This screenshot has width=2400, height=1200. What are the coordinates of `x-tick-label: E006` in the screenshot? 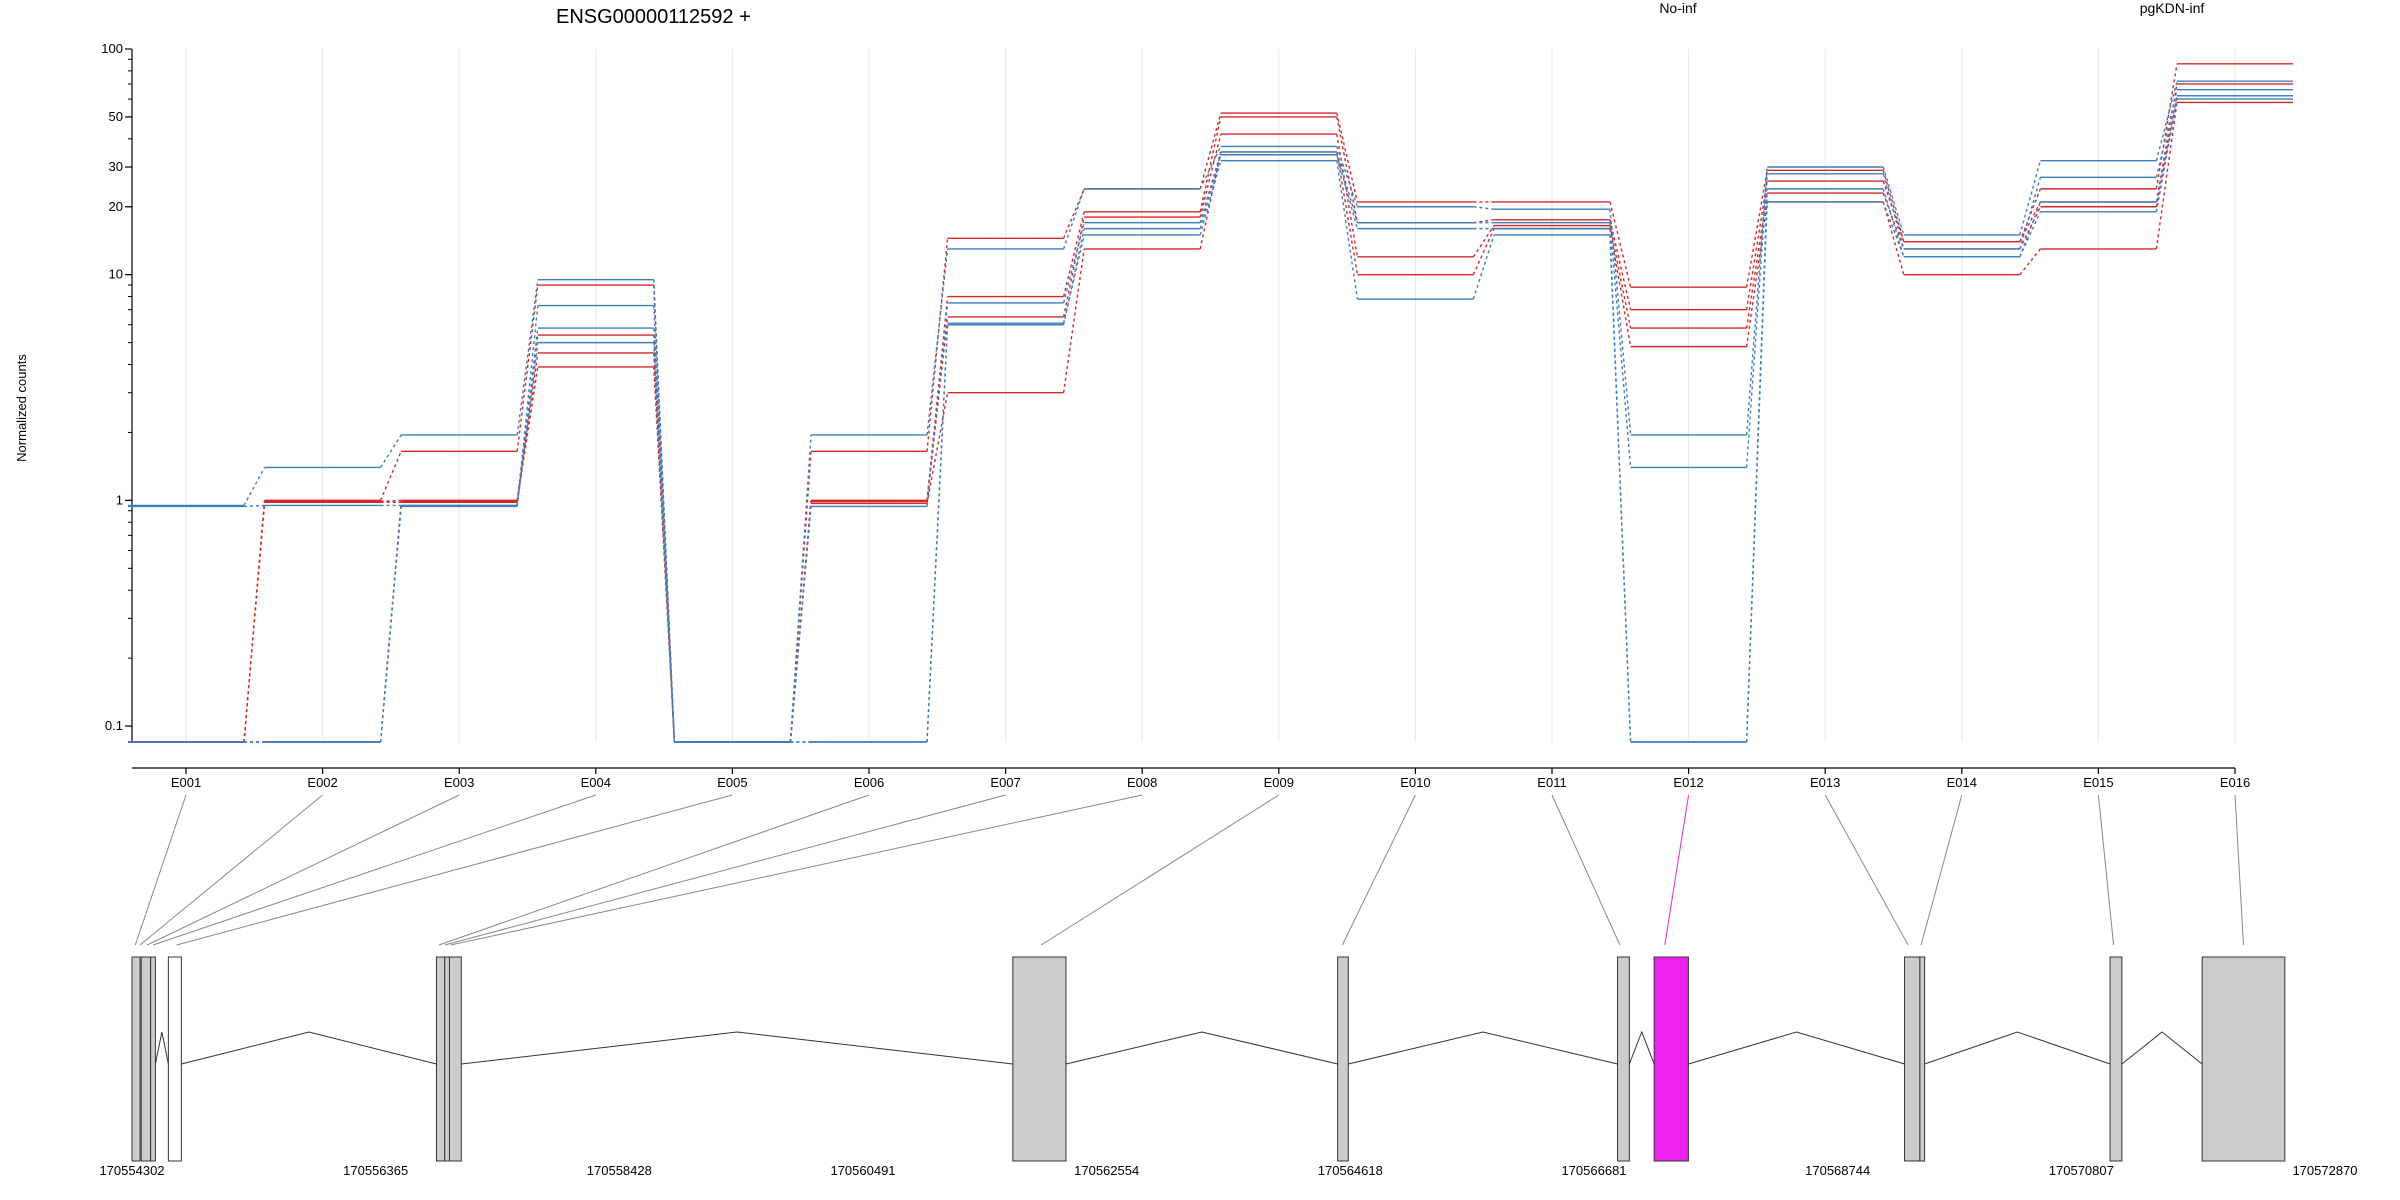 It's located at (869, 782).